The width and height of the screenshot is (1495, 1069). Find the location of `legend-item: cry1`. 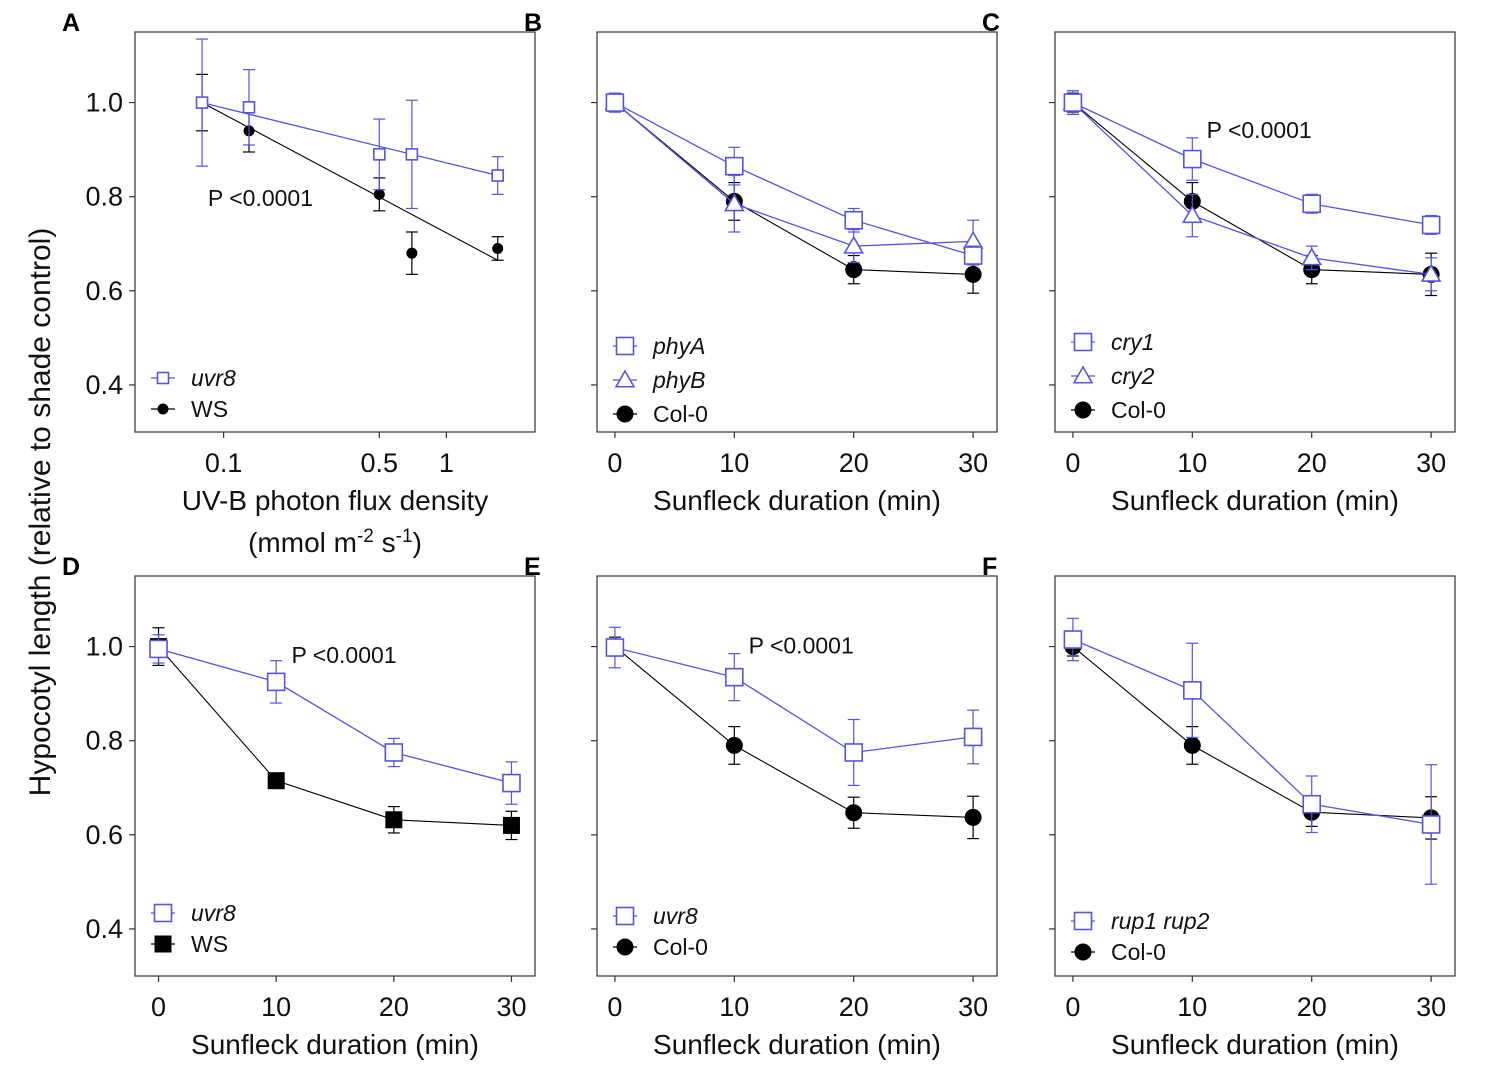

legend-item: cry1 is located at coordinates (1112, 342).